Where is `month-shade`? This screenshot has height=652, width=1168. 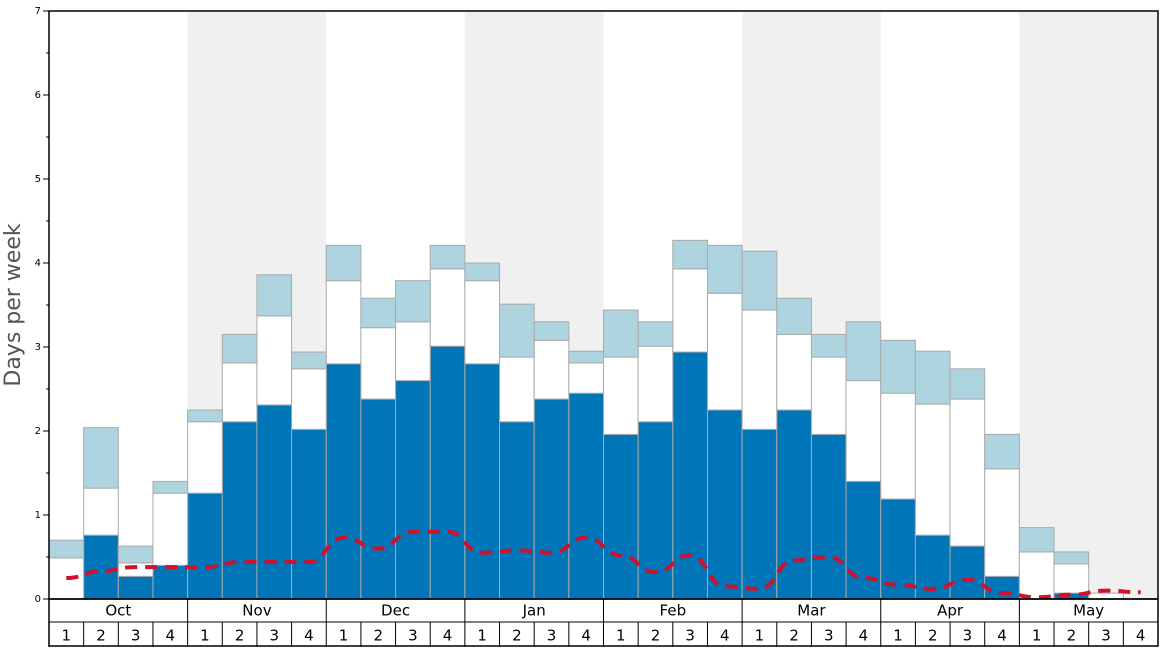
month-shade is located at coordinates (1088, 305).